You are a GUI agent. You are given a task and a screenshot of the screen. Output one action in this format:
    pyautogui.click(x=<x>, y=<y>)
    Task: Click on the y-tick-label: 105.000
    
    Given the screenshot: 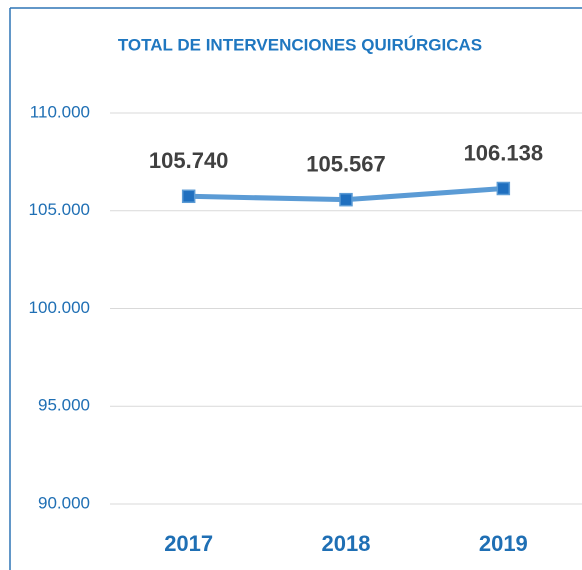 What is the action you would take?
    pyautogui.click(x=59, y=209)
    